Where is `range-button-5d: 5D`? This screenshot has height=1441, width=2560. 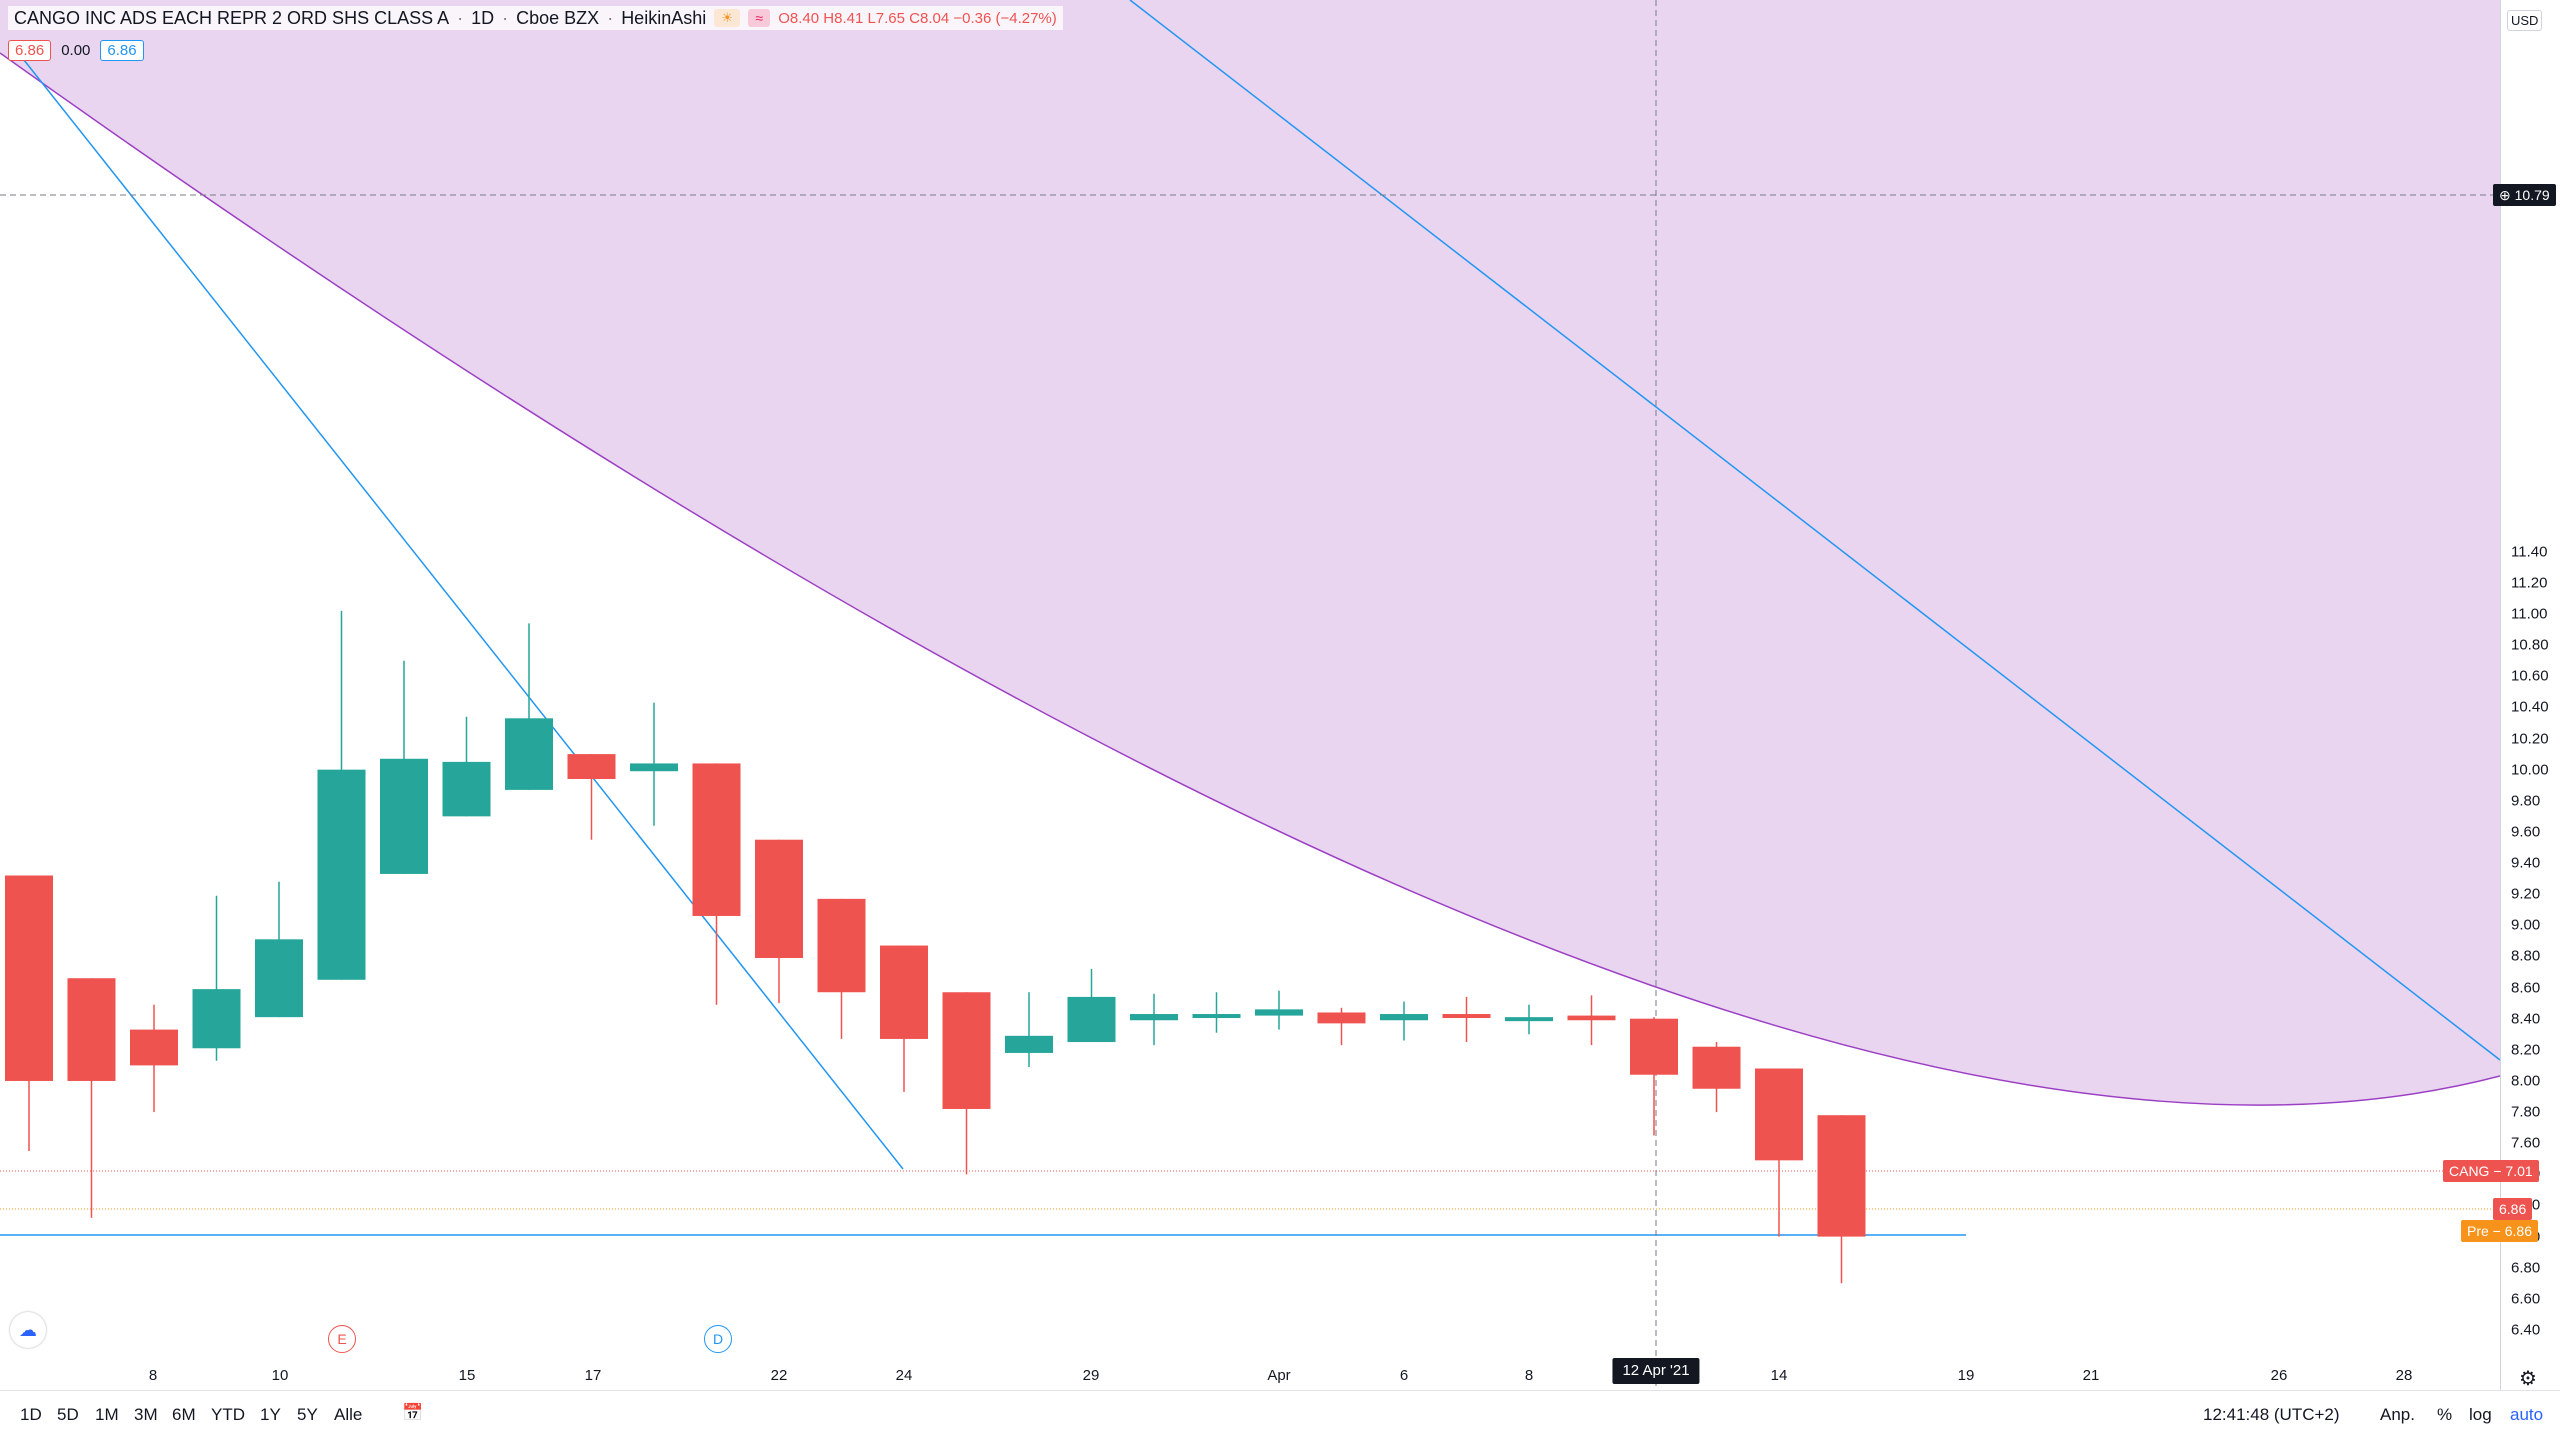 range-button-5d: 5D is located at coordinates (68, 1414).